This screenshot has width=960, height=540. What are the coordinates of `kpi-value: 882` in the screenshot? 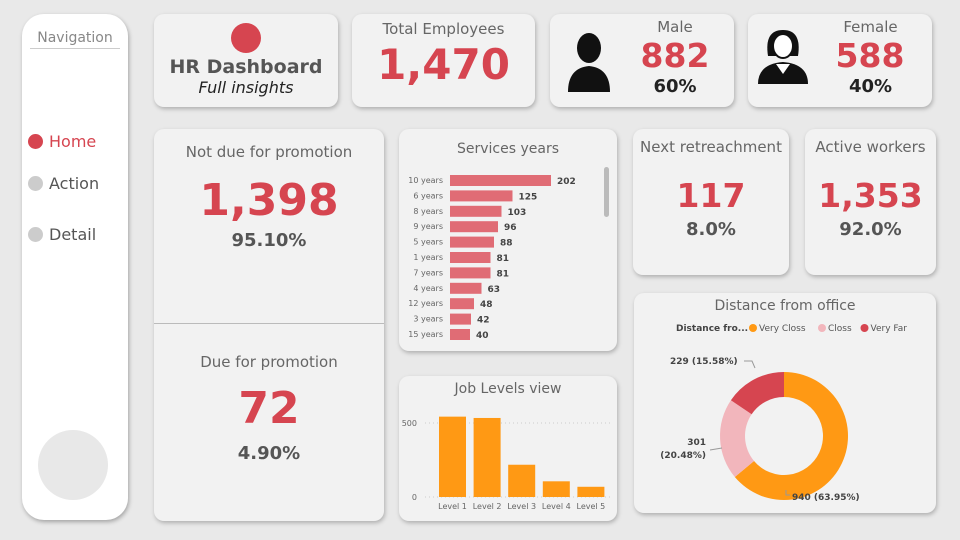 It's located at (675, 55).